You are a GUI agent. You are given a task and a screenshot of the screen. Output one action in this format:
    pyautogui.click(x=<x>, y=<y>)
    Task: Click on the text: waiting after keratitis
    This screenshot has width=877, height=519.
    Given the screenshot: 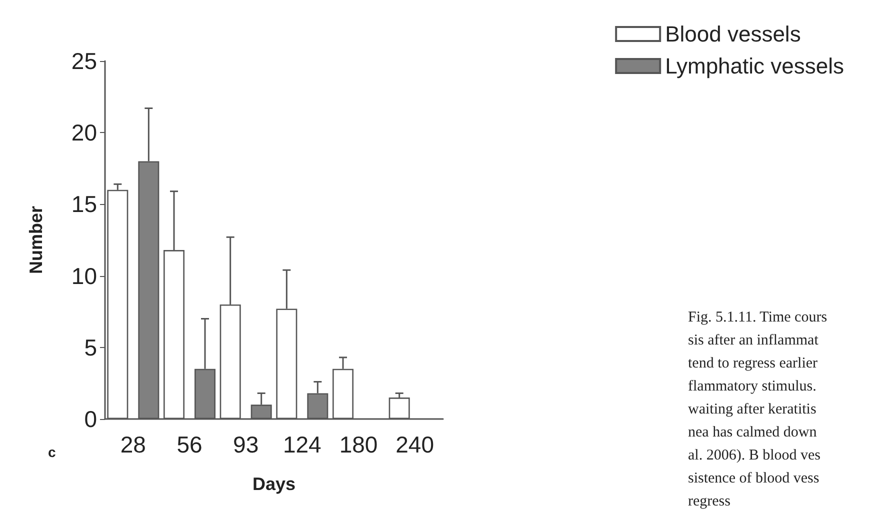 What is the action you would take?
    pyautogui.click(x=752, y=410)
    